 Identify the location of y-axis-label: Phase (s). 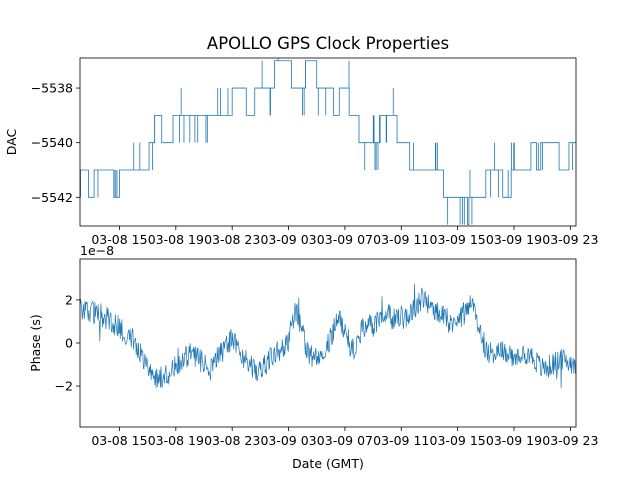
(35, 343).